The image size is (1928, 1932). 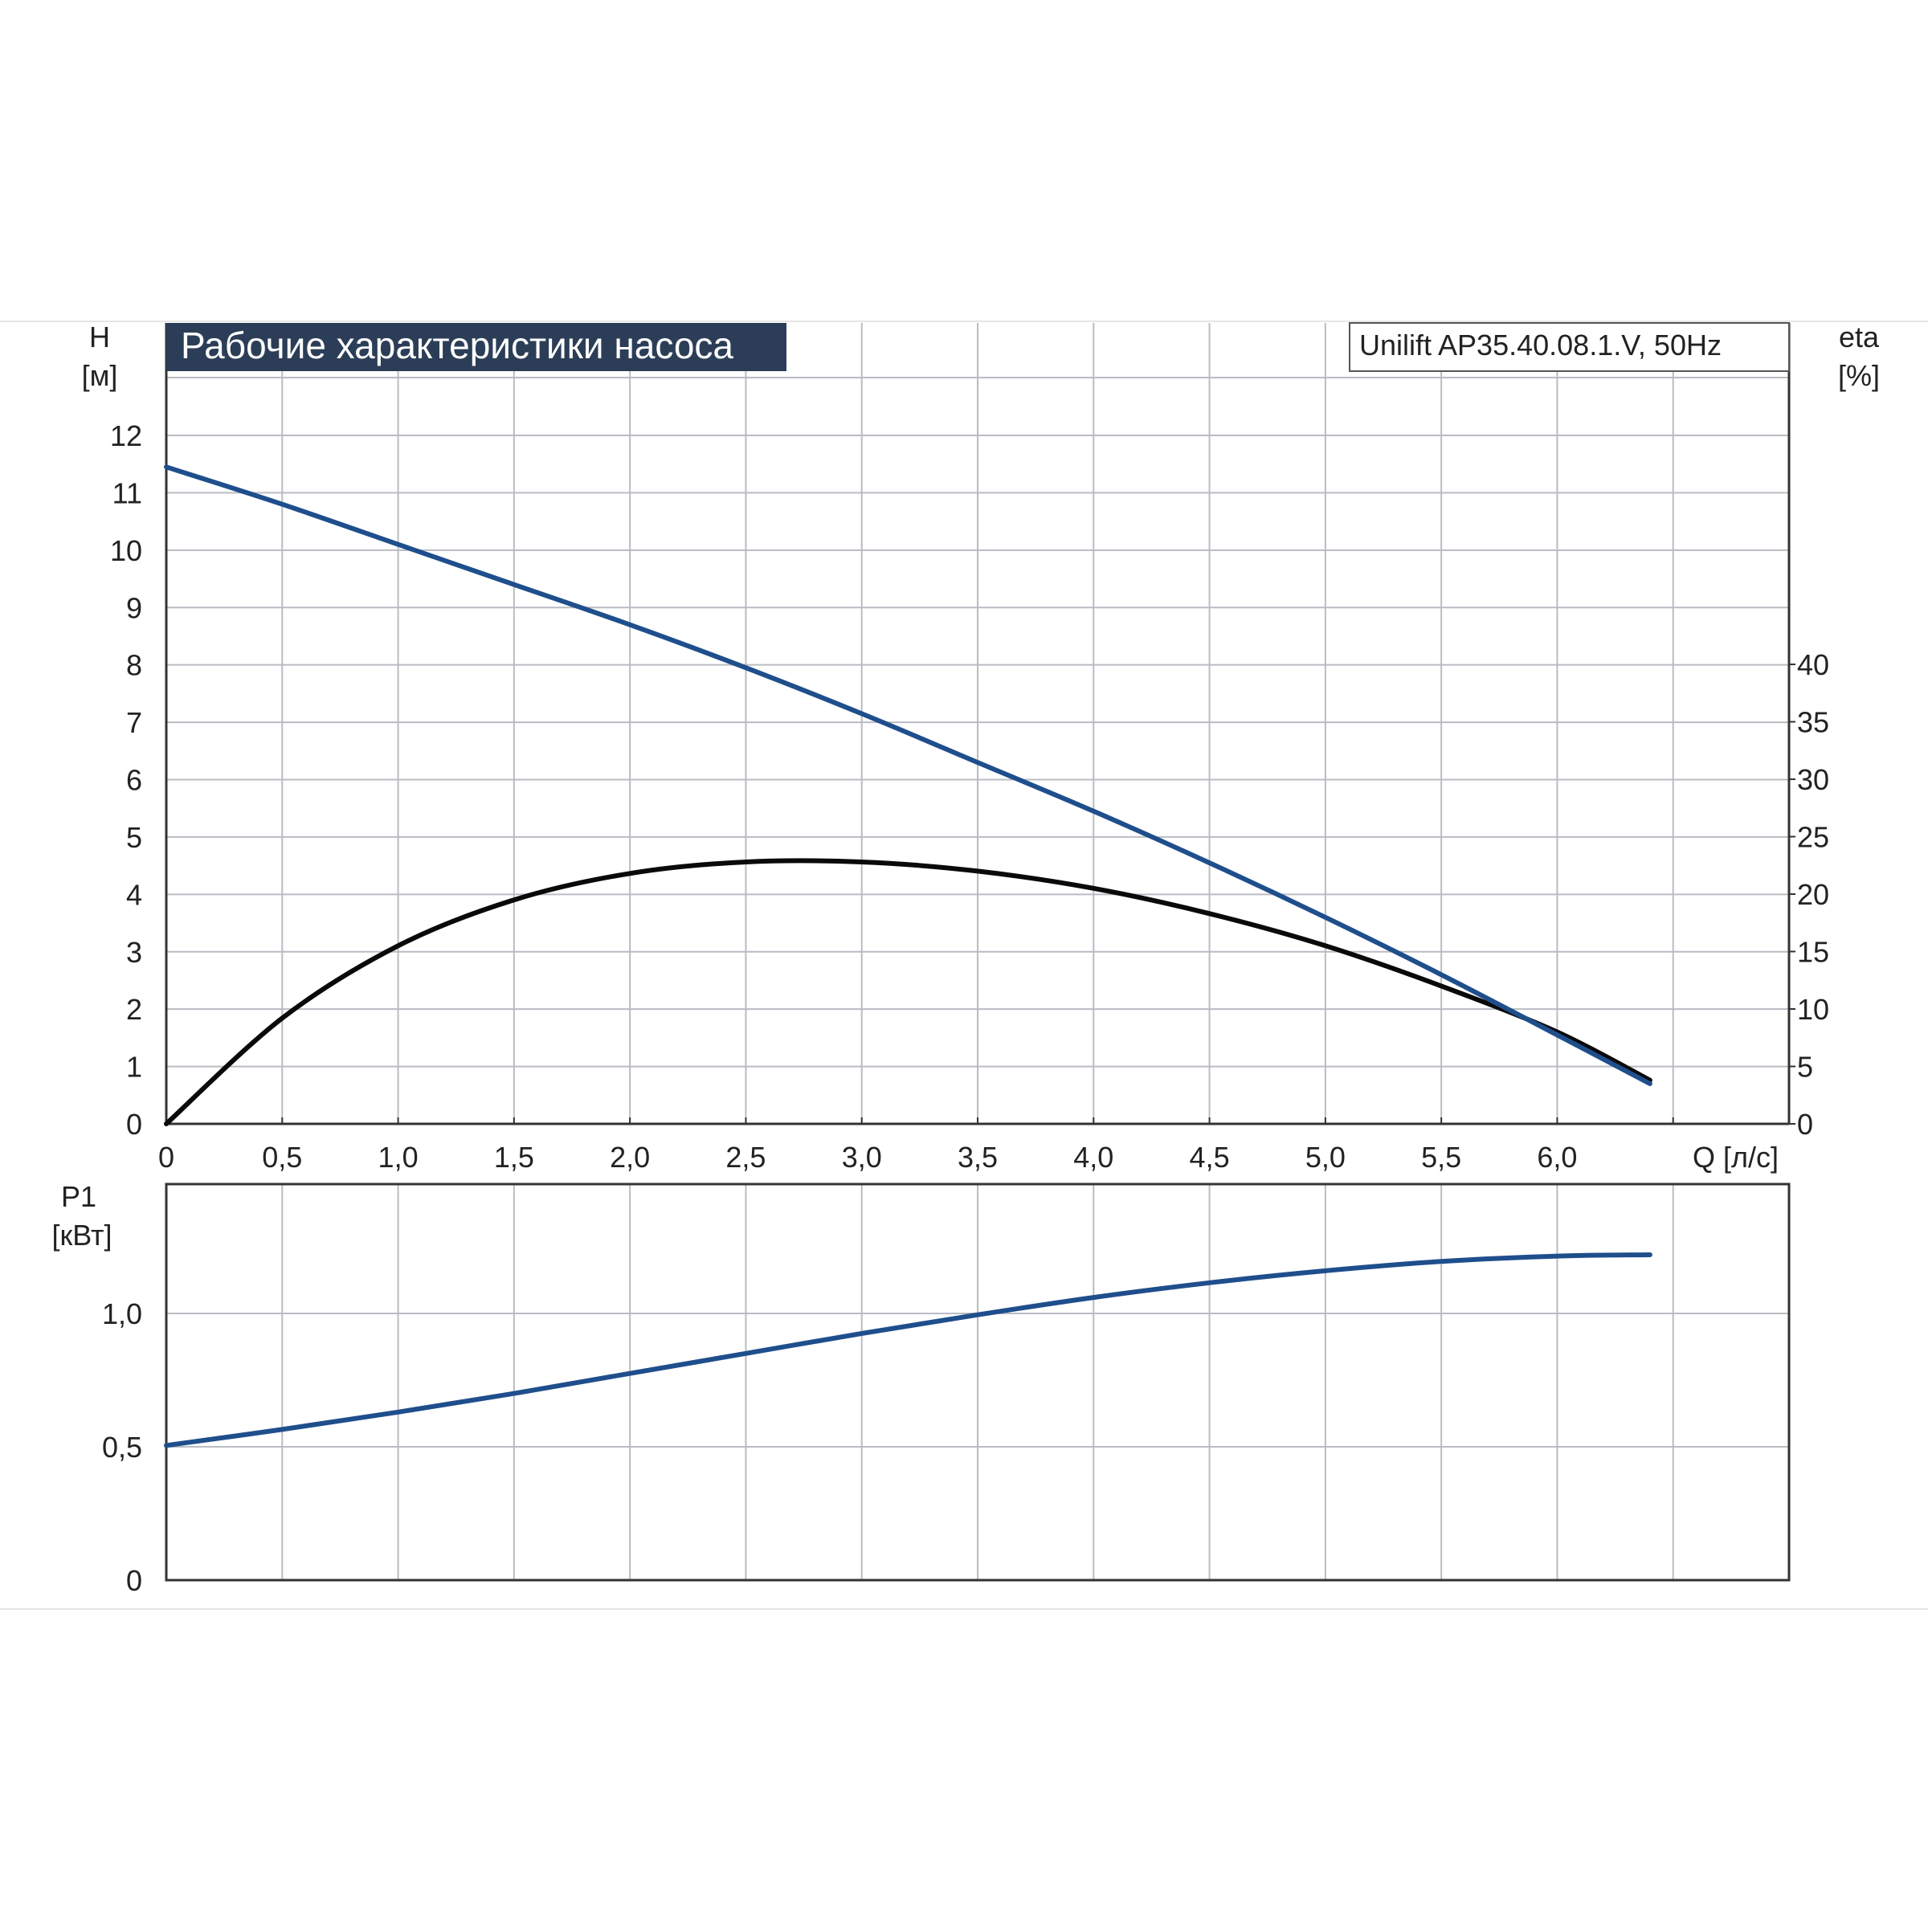 What do you see at coordinates (908, 992) in the screenshot?
I see `efficiency-curve` at bounding box center [908, 992].